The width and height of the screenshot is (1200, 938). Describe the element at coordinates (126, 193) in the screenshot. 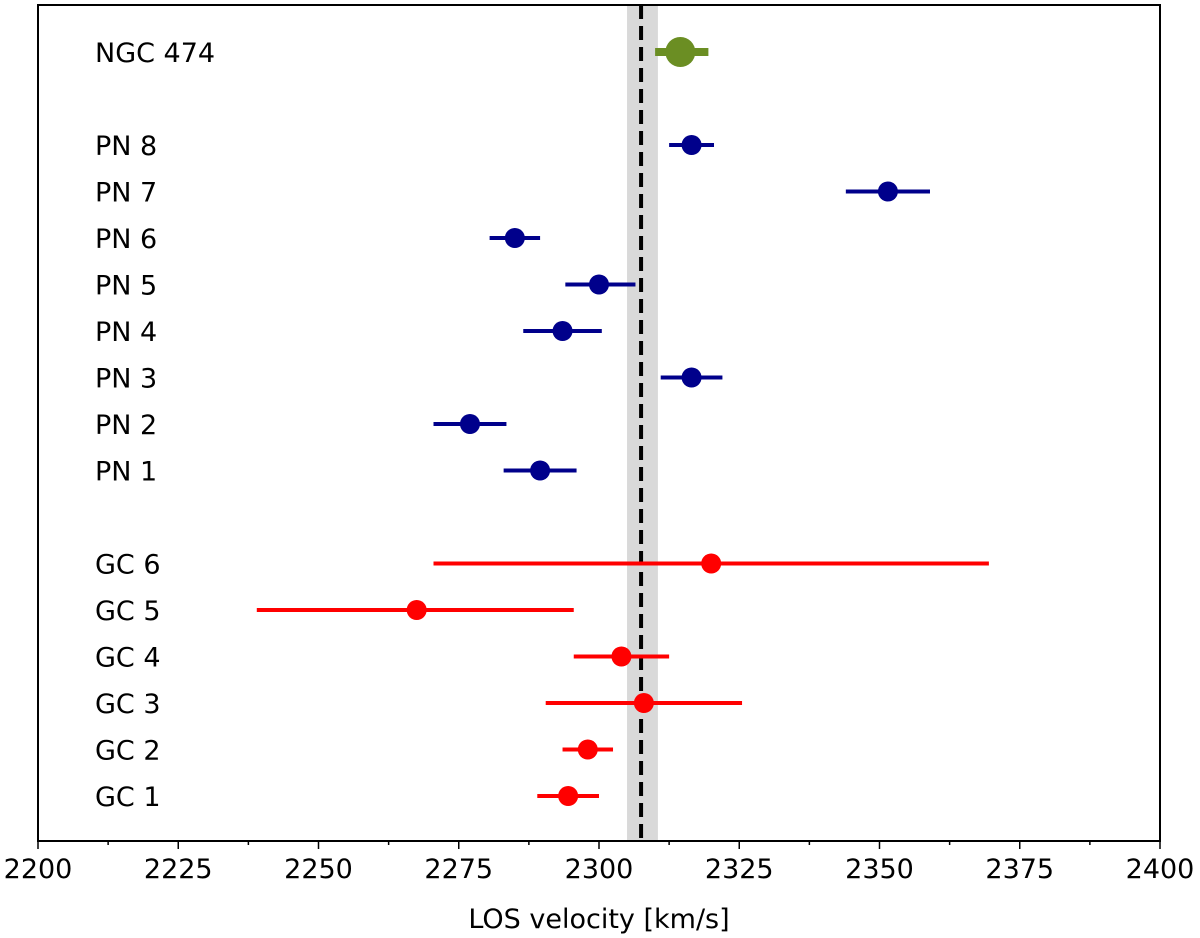

I see `row-label-pn-7: PN 7` at that location.